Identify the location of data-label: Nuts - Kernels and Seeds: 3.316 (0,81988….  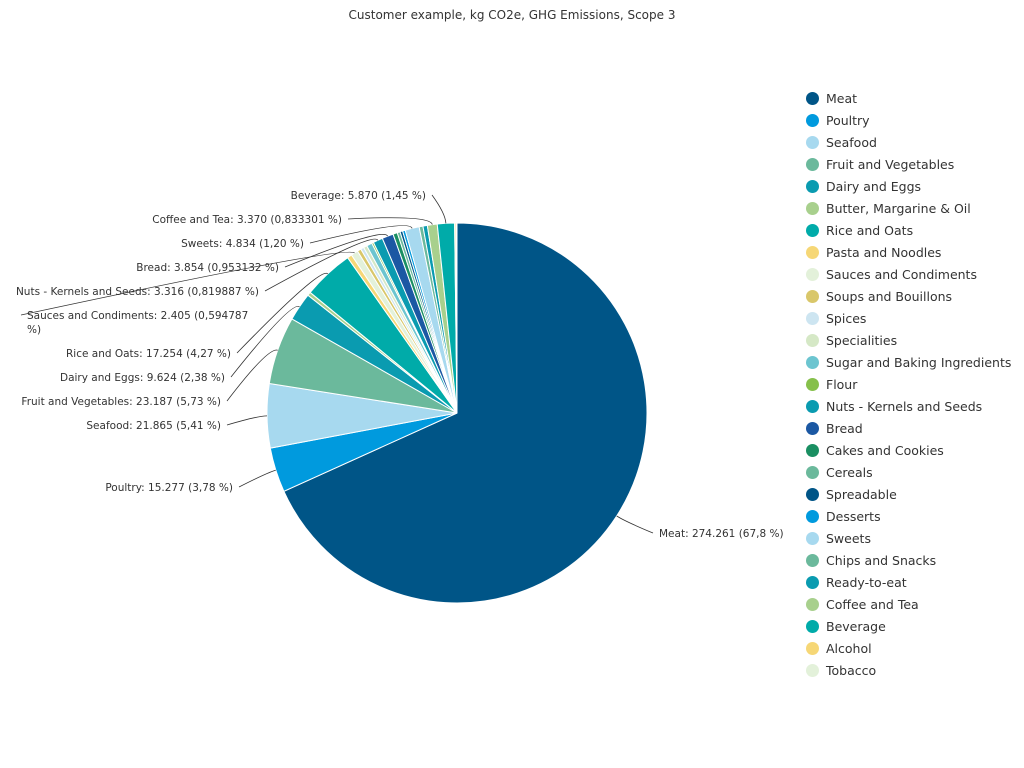
(137, 292).